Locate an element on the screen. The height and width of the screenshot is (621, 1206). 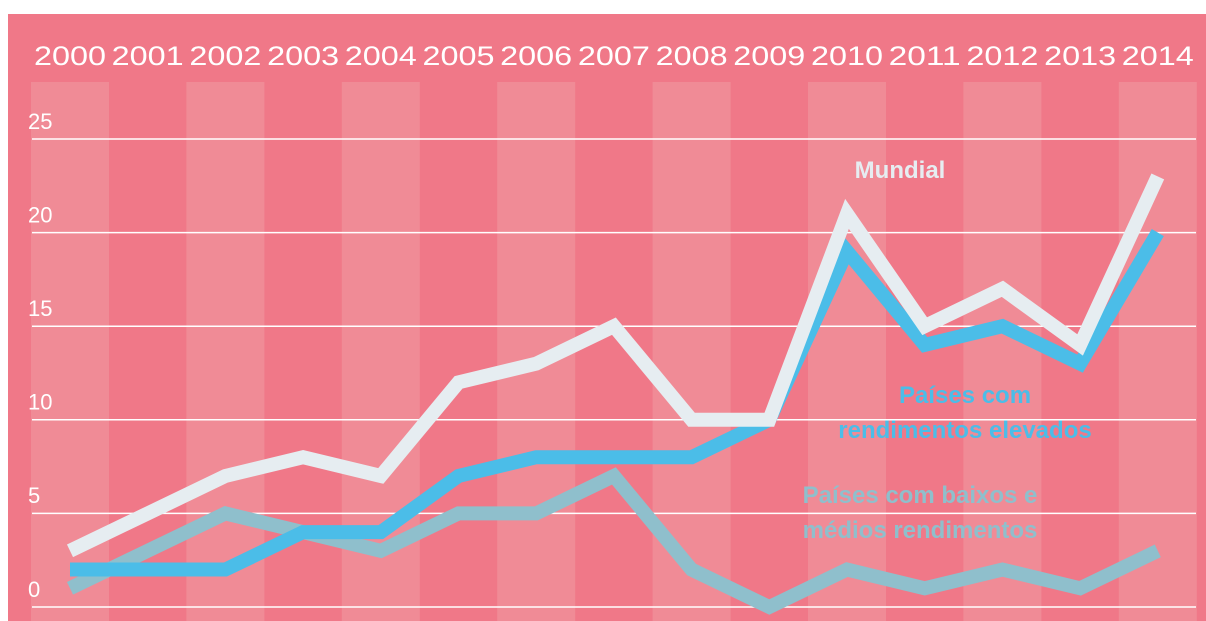
series-label: Países com rendimentos elevados is located at coordinates (964, 413).